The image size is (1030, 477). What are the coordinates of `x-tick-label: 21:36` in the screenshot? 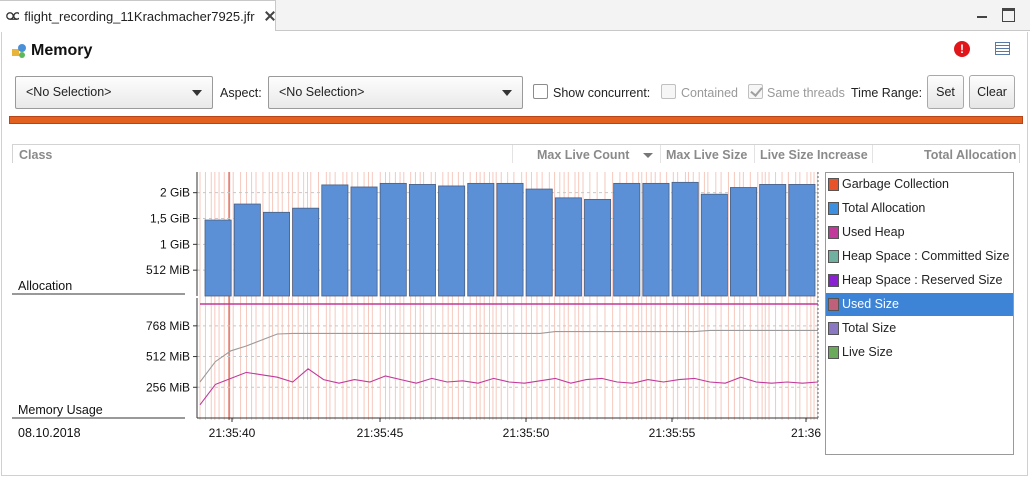 It's located at (806, 433).